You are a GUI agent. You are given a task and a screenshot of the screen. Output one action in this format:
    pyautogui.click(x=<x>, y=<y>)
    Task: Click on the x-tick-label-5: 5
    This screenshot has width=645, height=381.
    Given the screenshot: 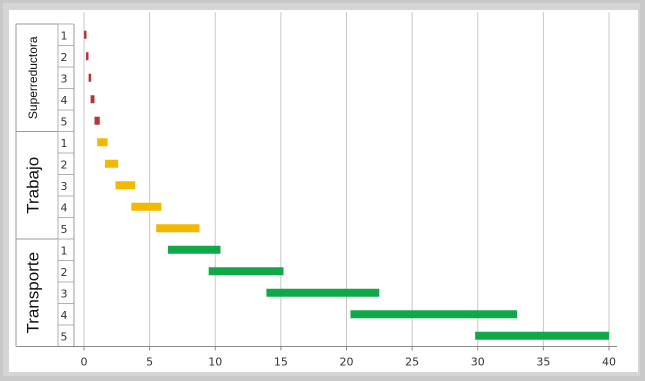 What is the action you would take?
    pyautogui.click(x=149, y=362)
    